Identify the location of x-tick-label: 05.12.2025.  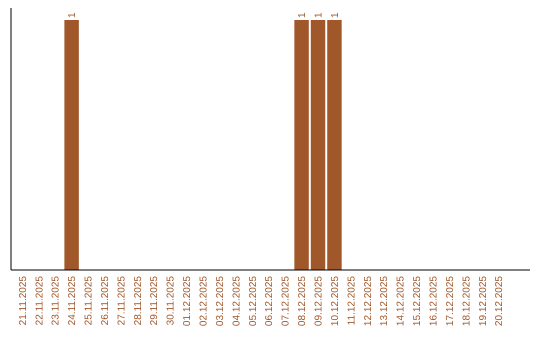
(253, 301).